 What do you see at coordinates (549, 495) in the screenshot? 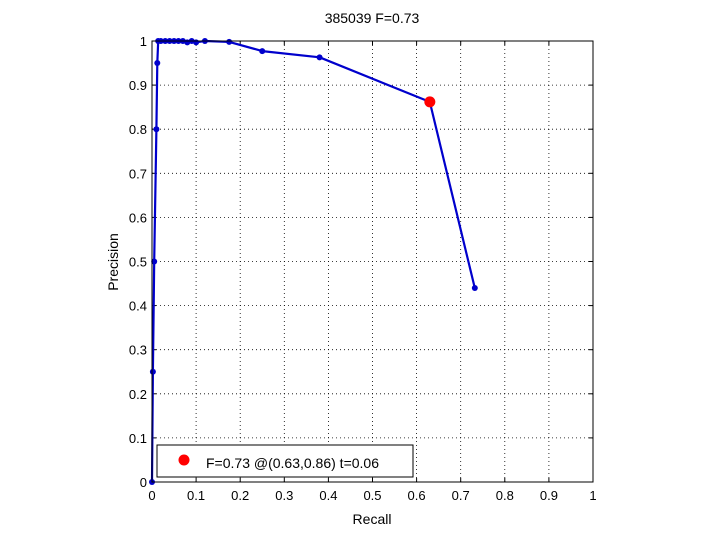
I see `x-tick-label: 0.9` at bounding box center [549, 495].